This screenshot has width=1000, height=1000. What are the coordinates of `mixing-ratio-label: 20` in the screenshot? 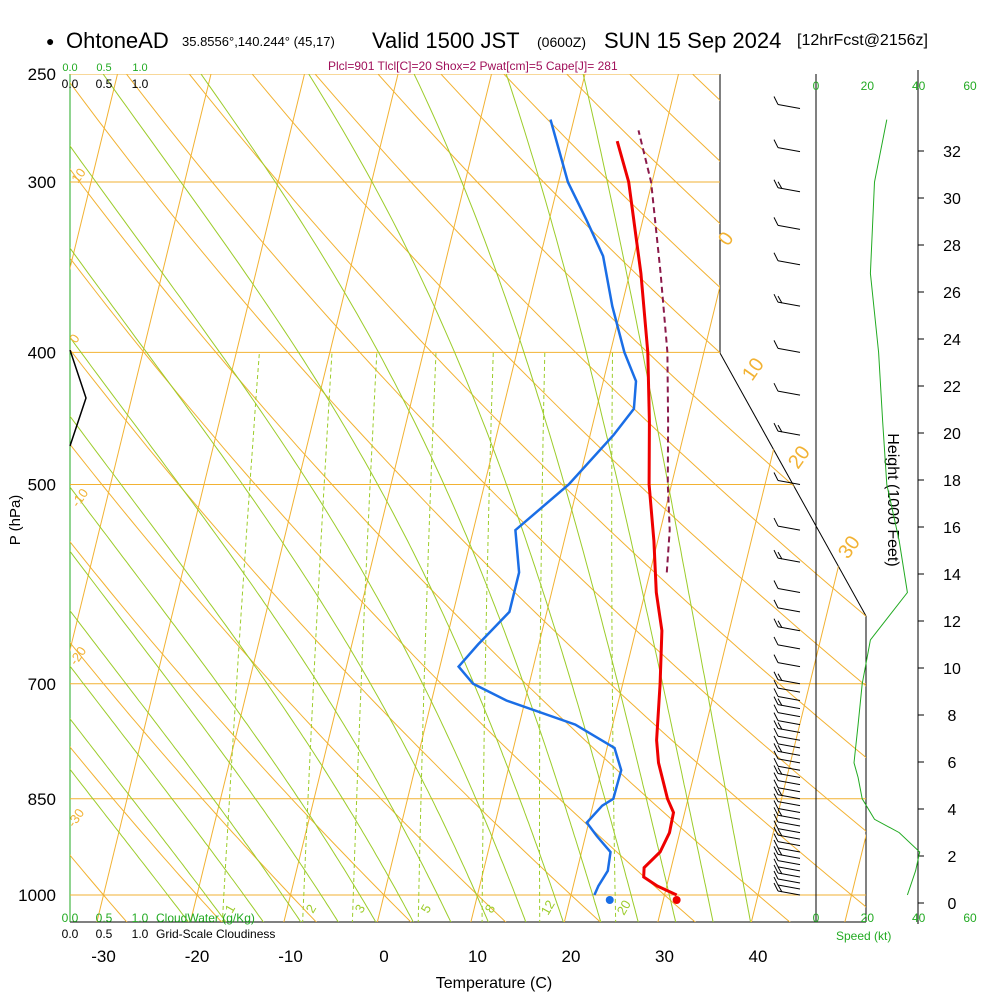 It's located at (624, 907).